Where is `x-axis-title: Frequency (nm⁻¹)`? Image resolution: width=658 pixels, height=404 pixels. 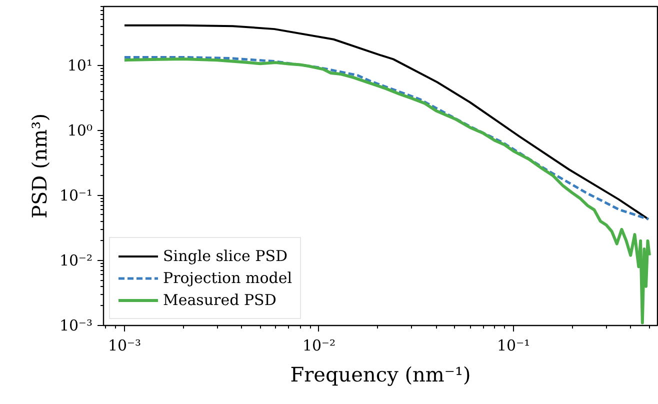
x-axis-title: Frequency (nm⁻¹) is located at coordinates (380, 374).